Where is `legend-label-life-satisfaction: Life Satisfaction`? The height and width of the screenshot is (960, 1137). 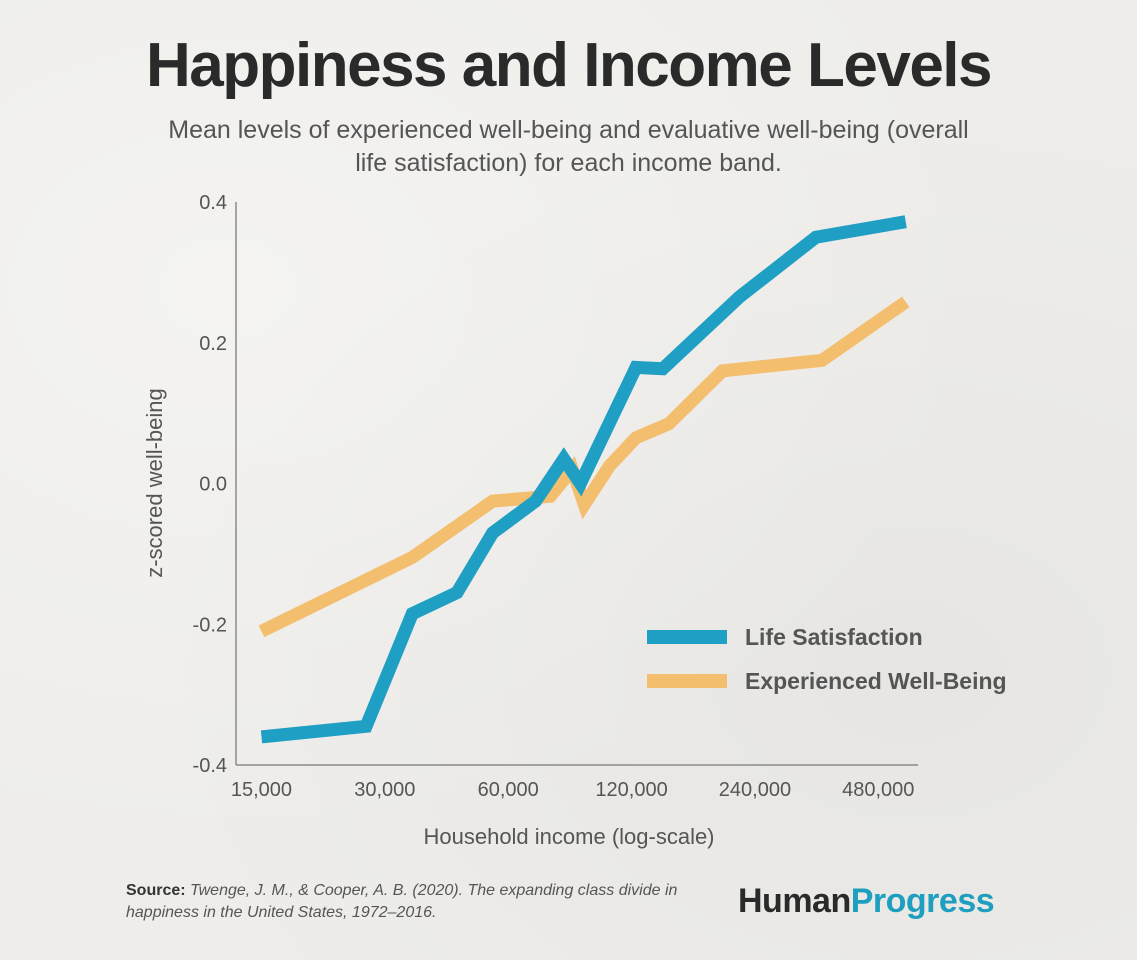
legend-label-life-satisfaction: Life Satisfaction is located at coordinates (834, 637).